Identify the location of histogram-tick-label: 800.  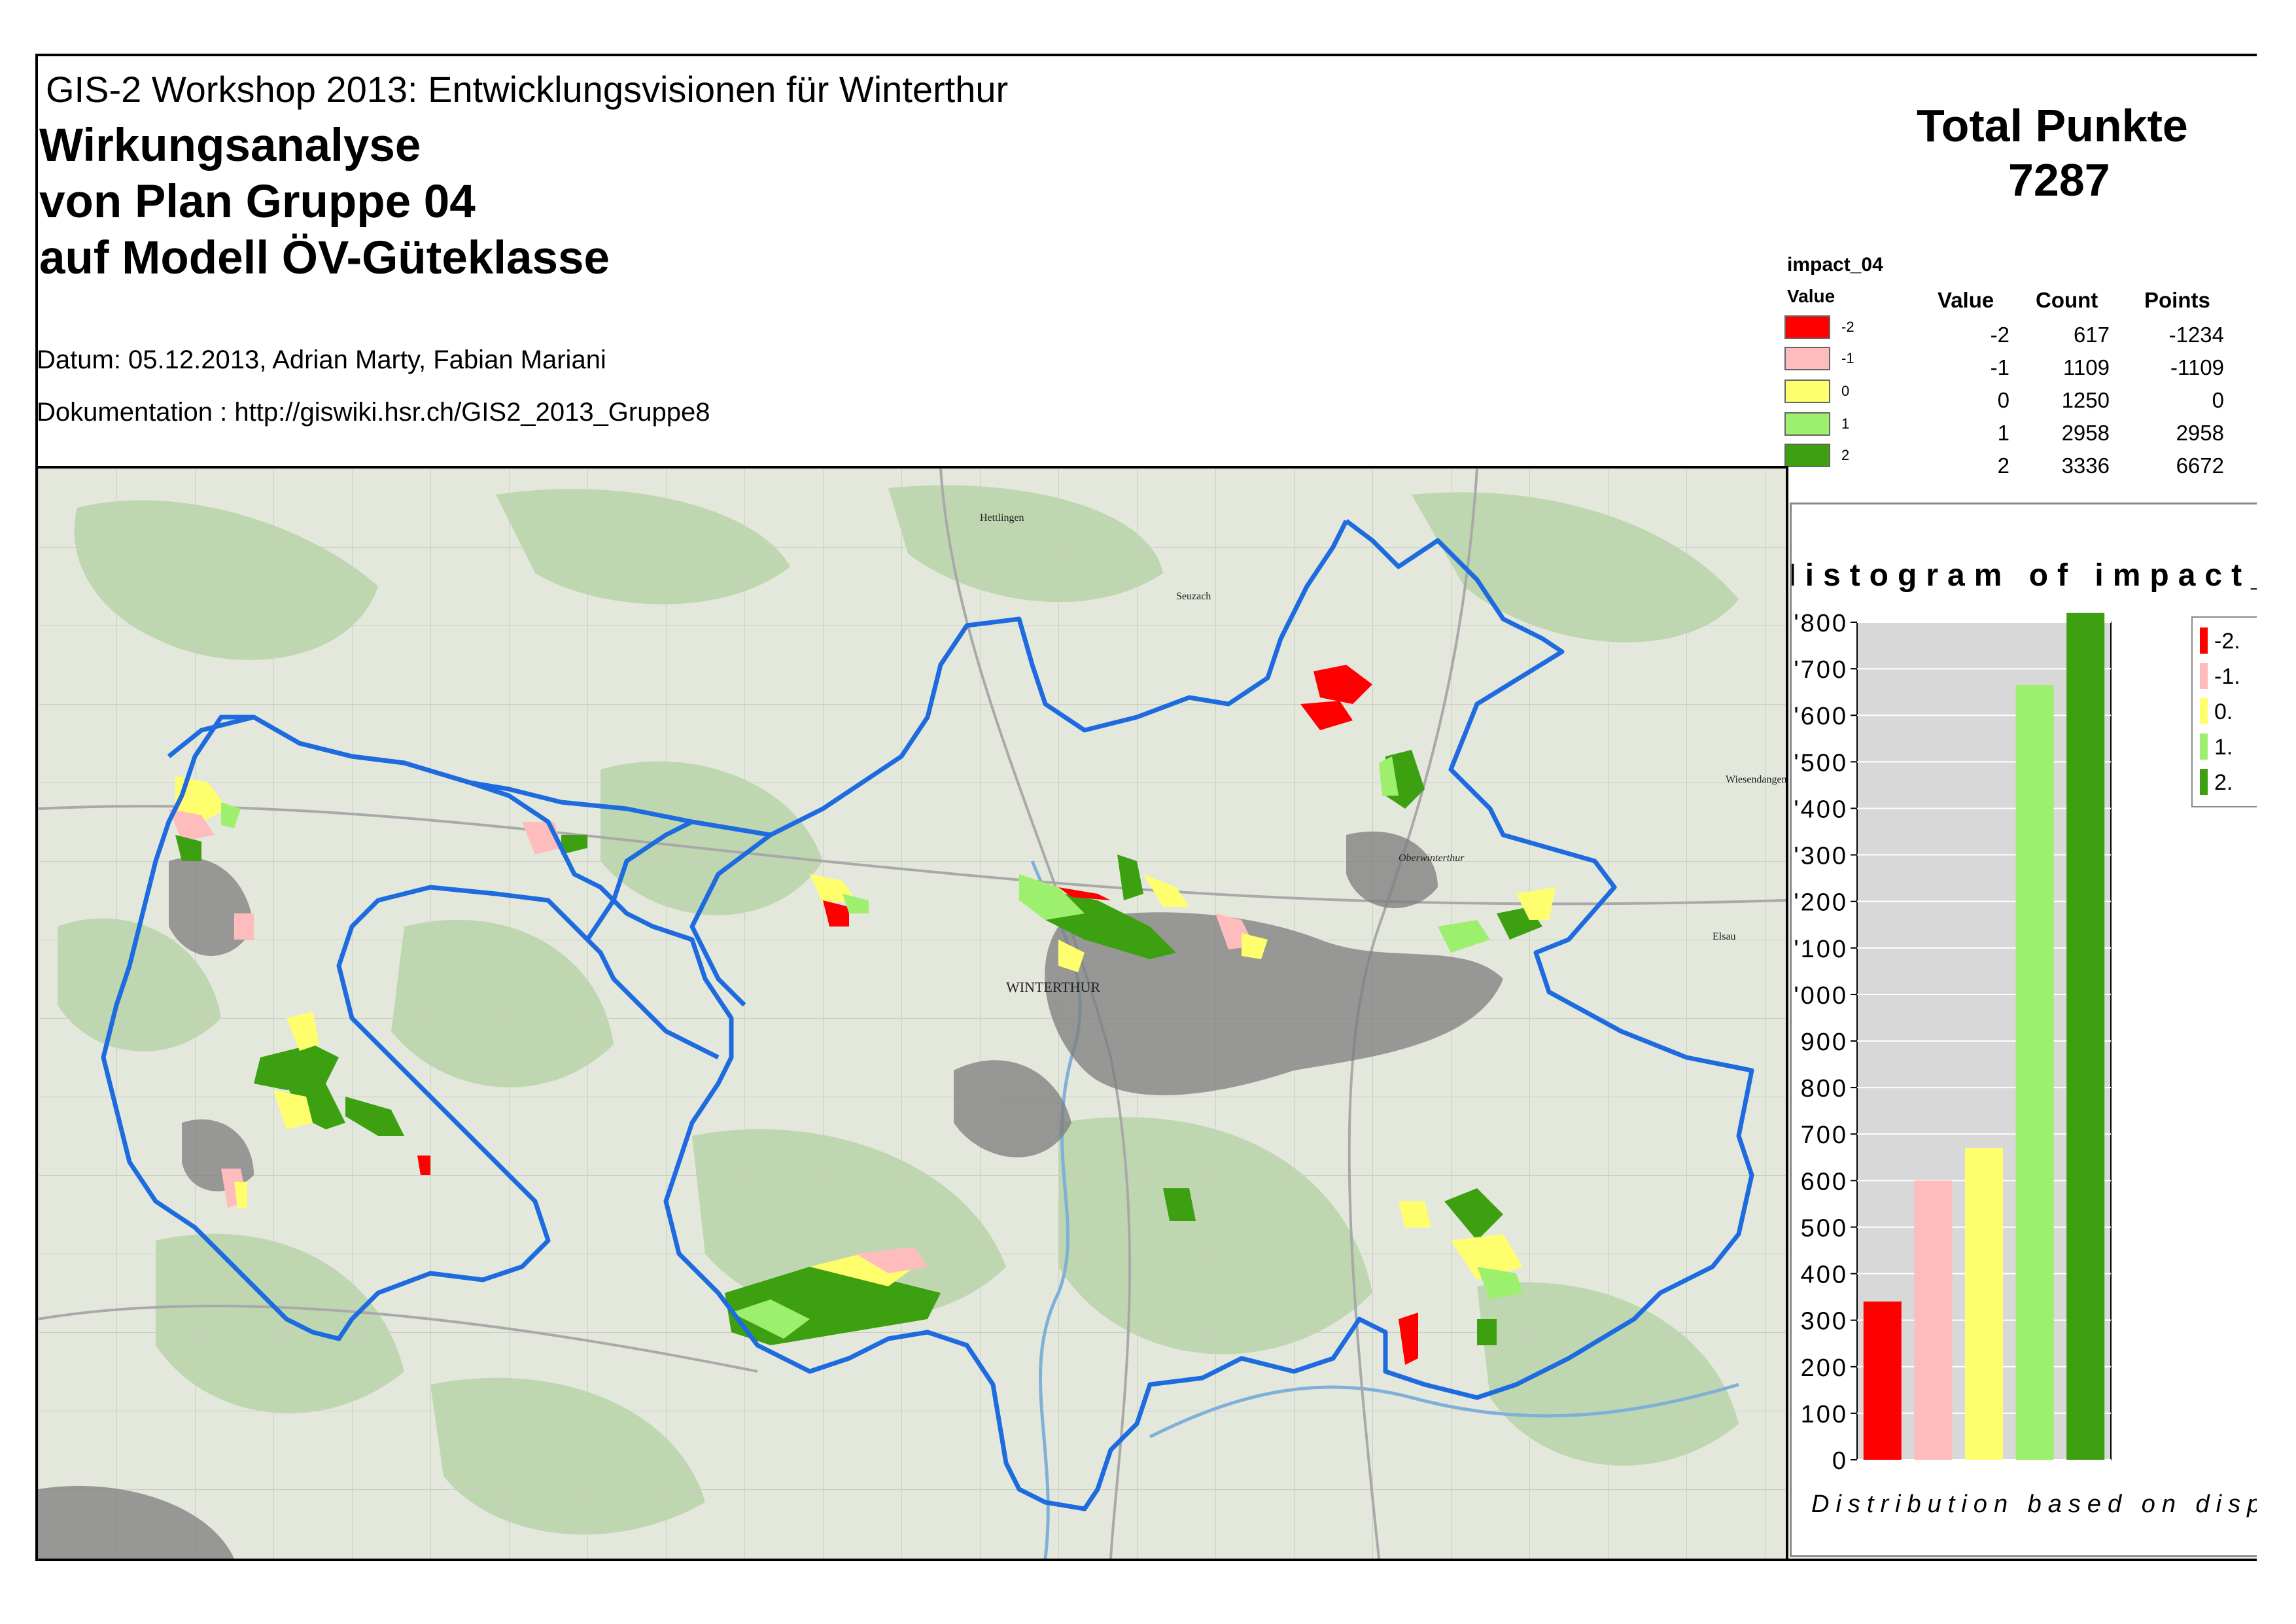
(1824, 1089).